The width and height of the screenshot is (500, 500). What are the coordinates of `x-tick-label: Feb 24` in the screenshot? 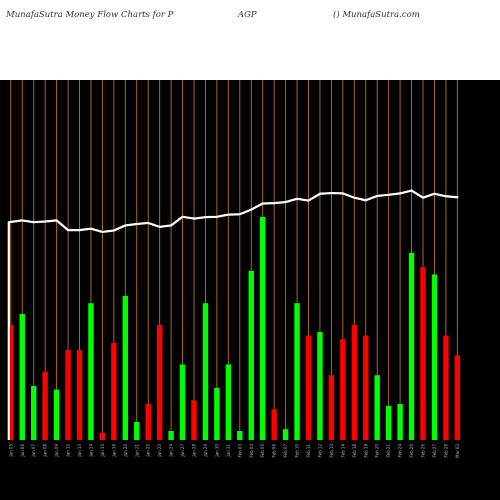 It's located at (400, 451).